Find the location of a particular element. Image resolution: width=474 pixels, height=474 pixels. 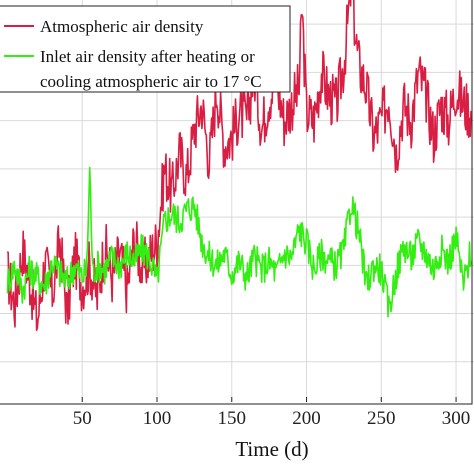

x-tick-label-300: 300 is located at coordinates (456, 418).